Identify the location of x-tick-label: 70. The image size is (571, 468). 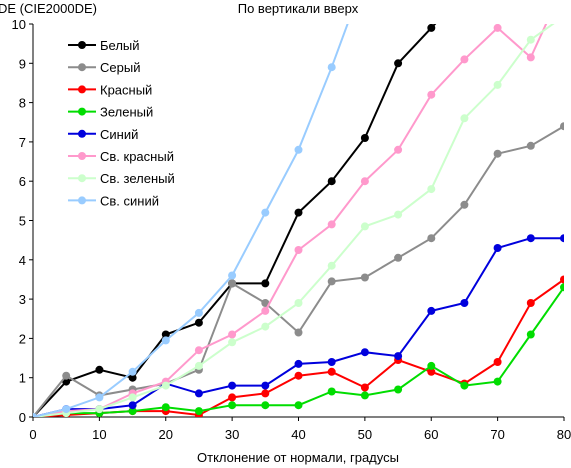
(497, 434).